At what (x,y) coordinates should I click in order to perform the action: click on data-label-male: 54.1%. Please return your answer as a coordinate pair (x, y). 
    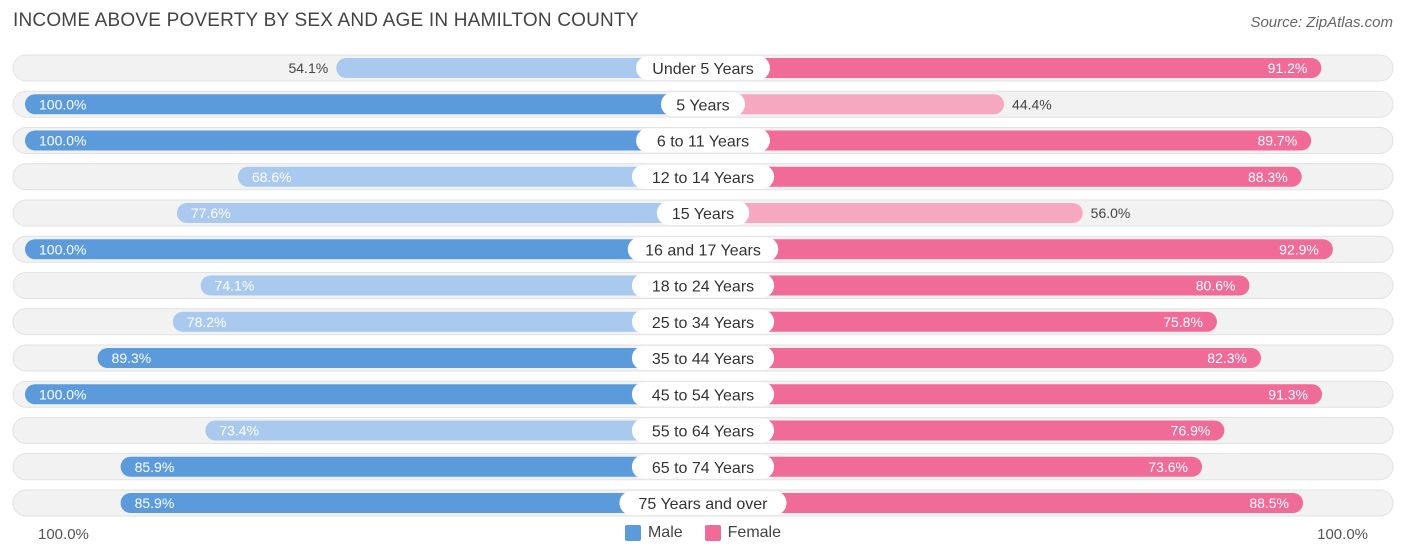
    Looking at the image, I should click on (308, 68).